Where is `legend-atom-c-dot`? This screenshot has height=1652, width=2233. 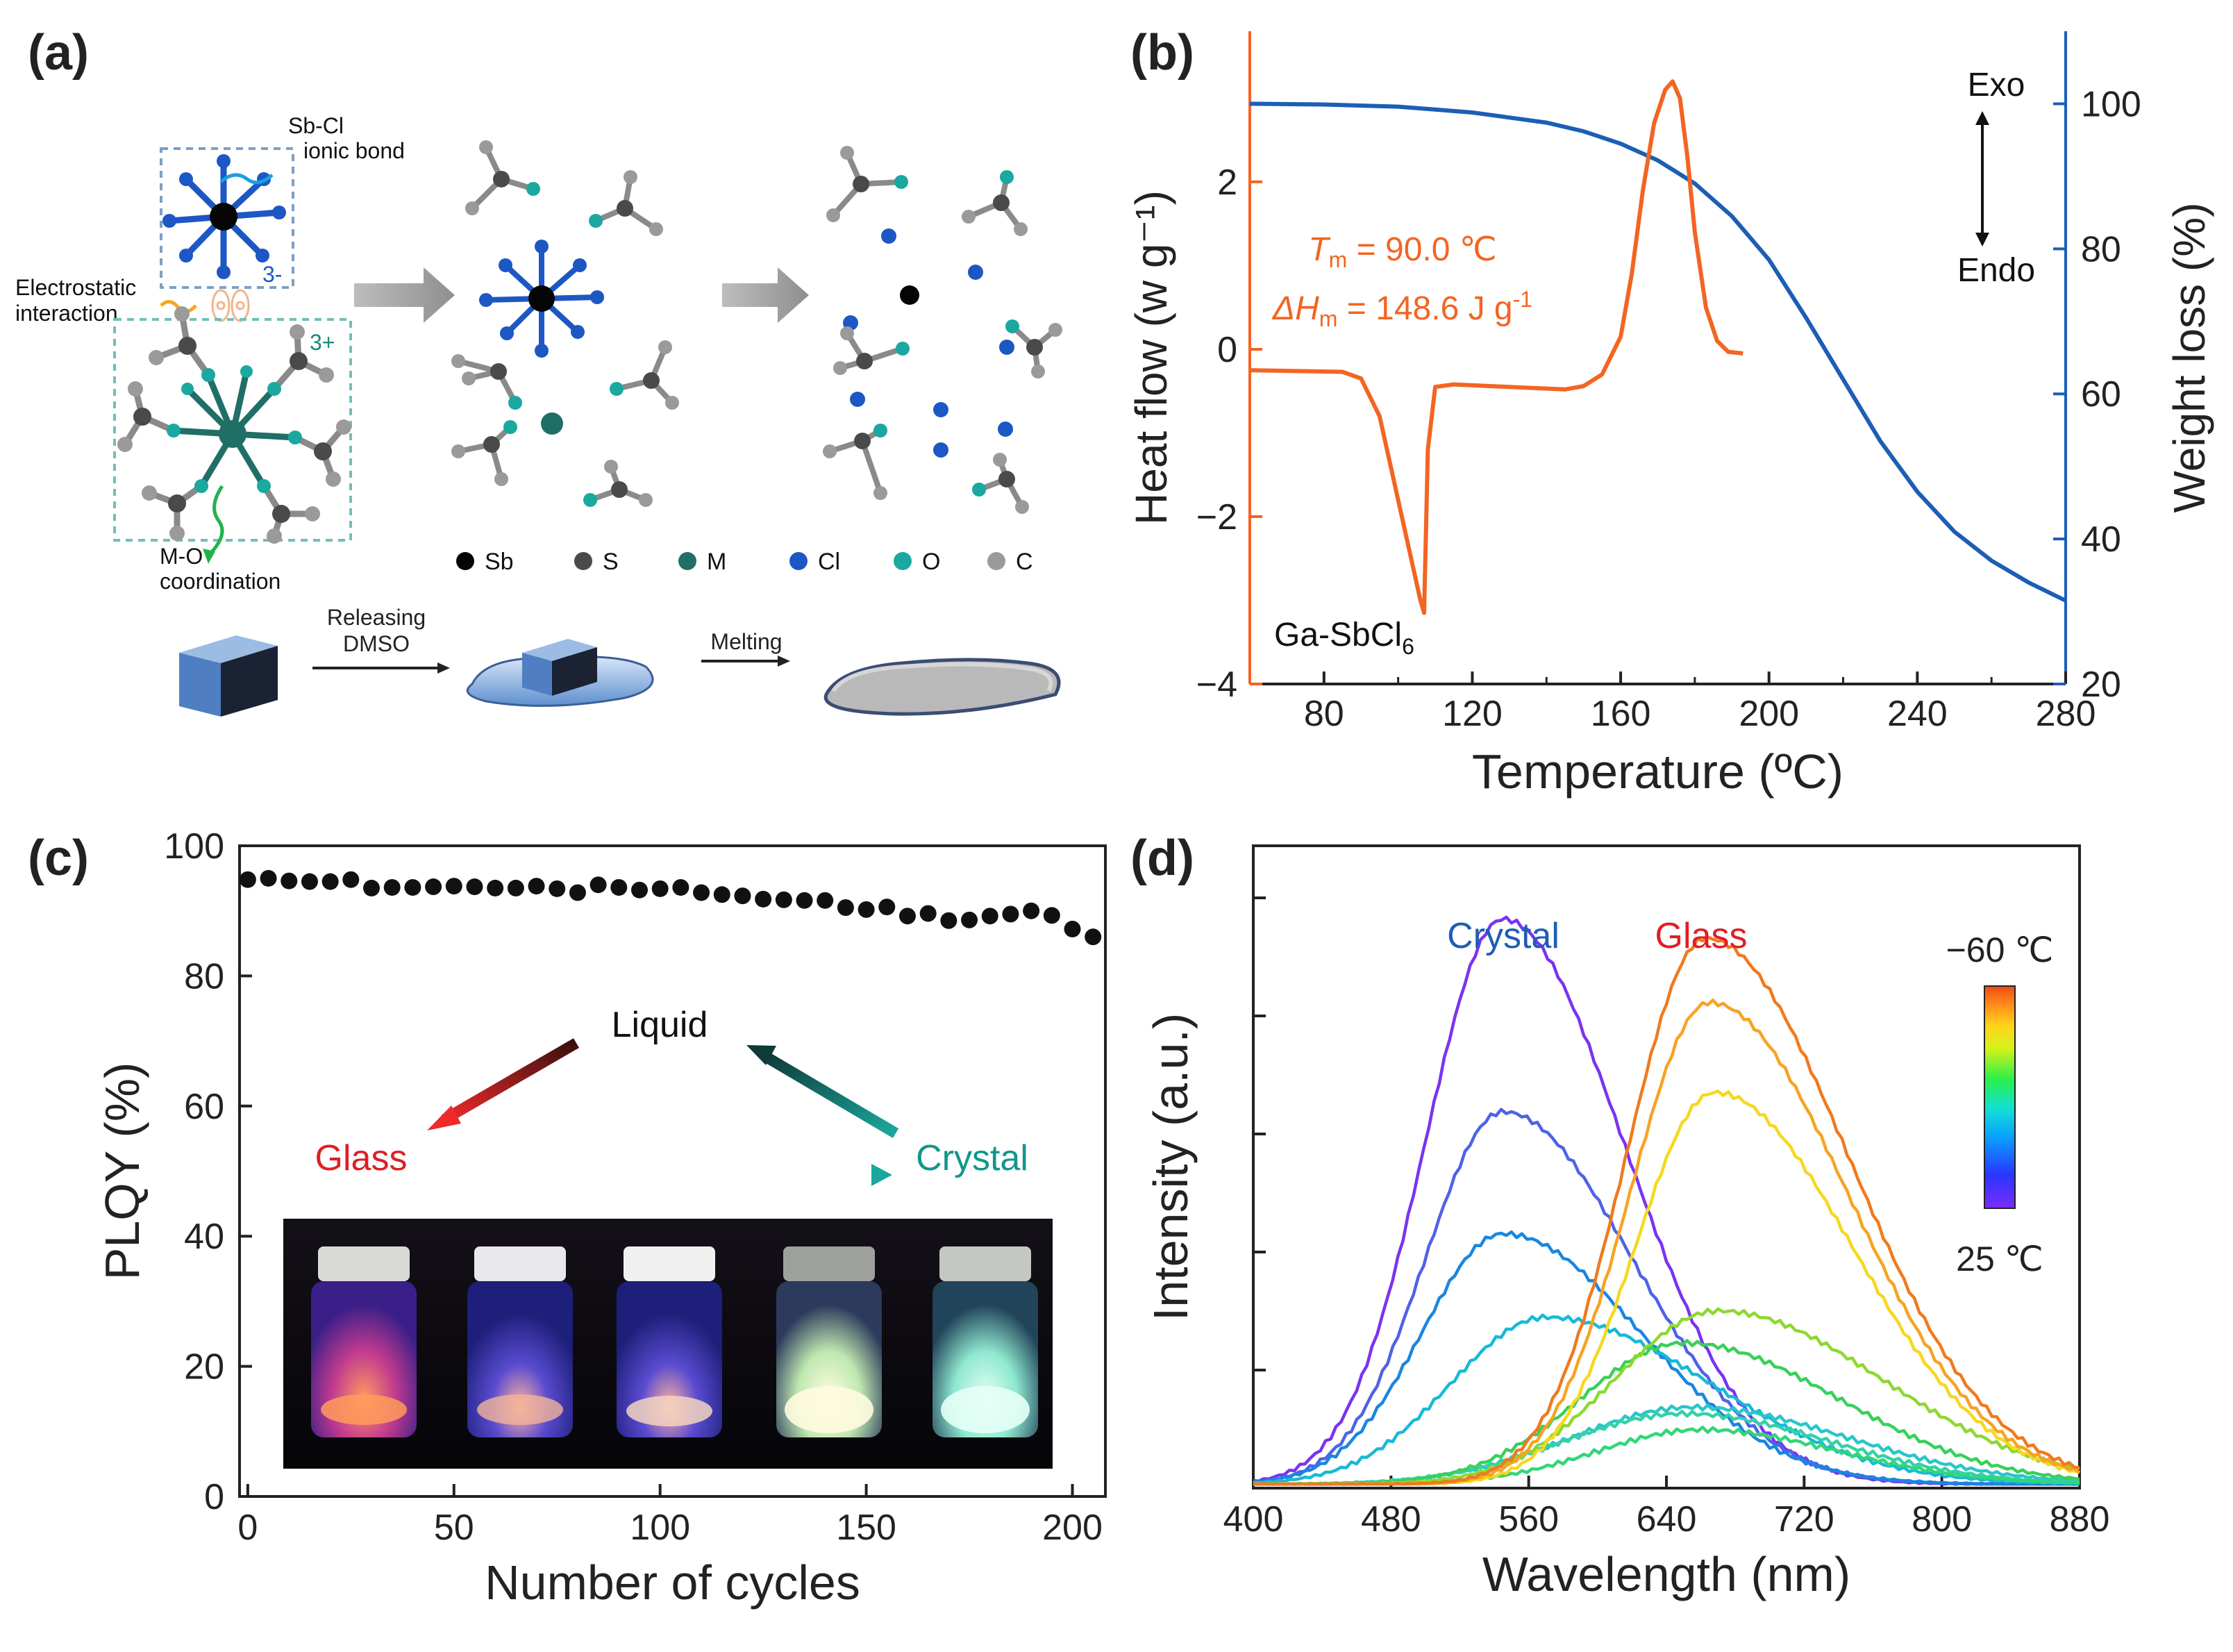 legend-atom-c-dot is located at coordinates (996, 561).